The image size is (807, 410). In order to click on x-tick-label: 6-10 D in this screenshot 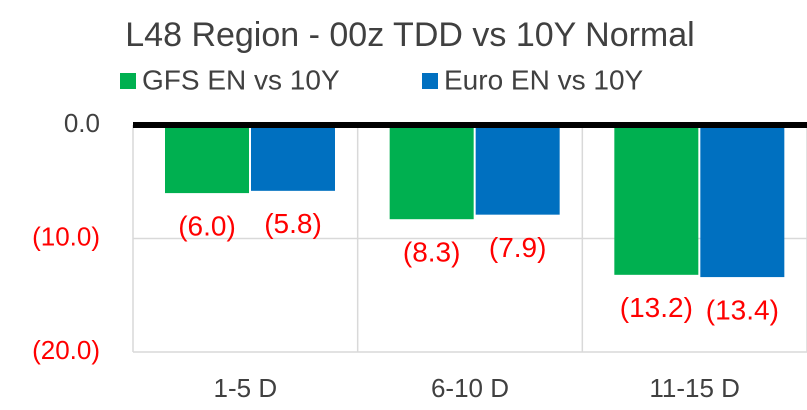, I will do `click(470, 388)`.